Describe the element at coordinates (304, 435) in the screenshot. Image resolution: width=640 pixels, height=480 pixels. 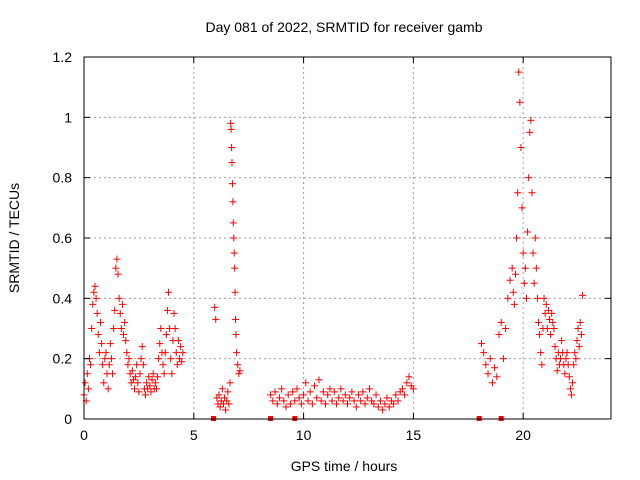
I see `x-tick-label: 10` at that location.